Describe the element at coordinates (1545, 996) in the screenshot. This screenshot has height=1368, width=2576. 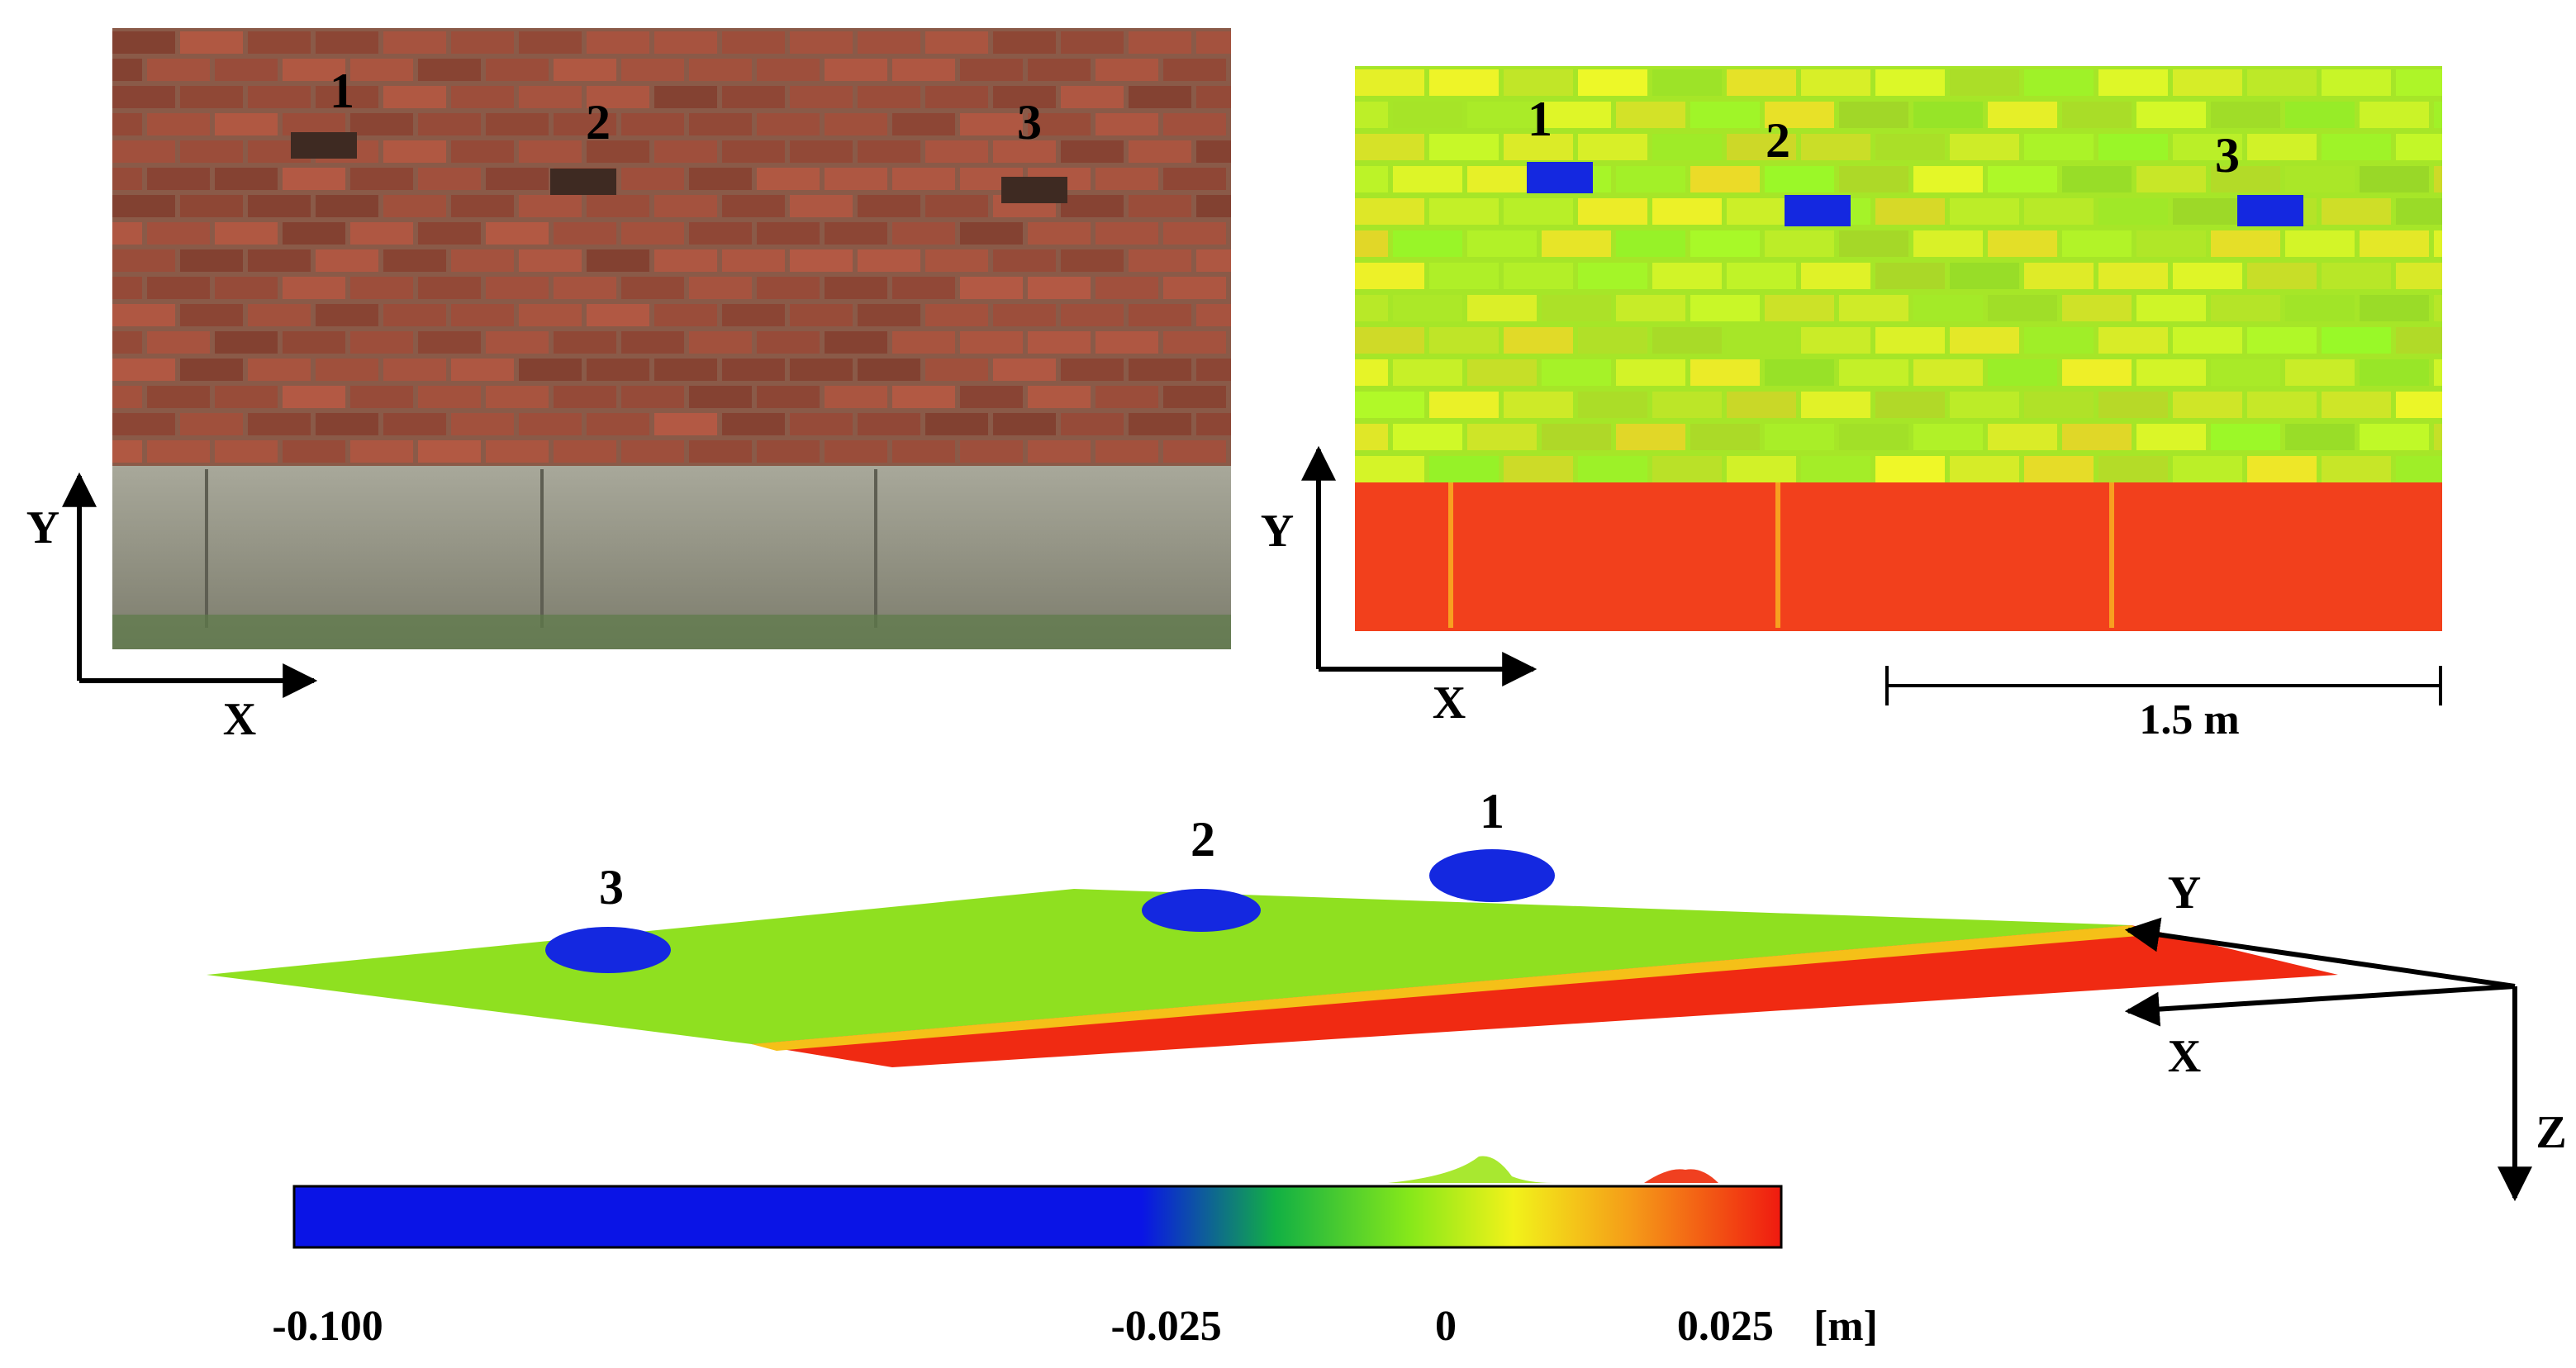
I see `surface-red` at that location.